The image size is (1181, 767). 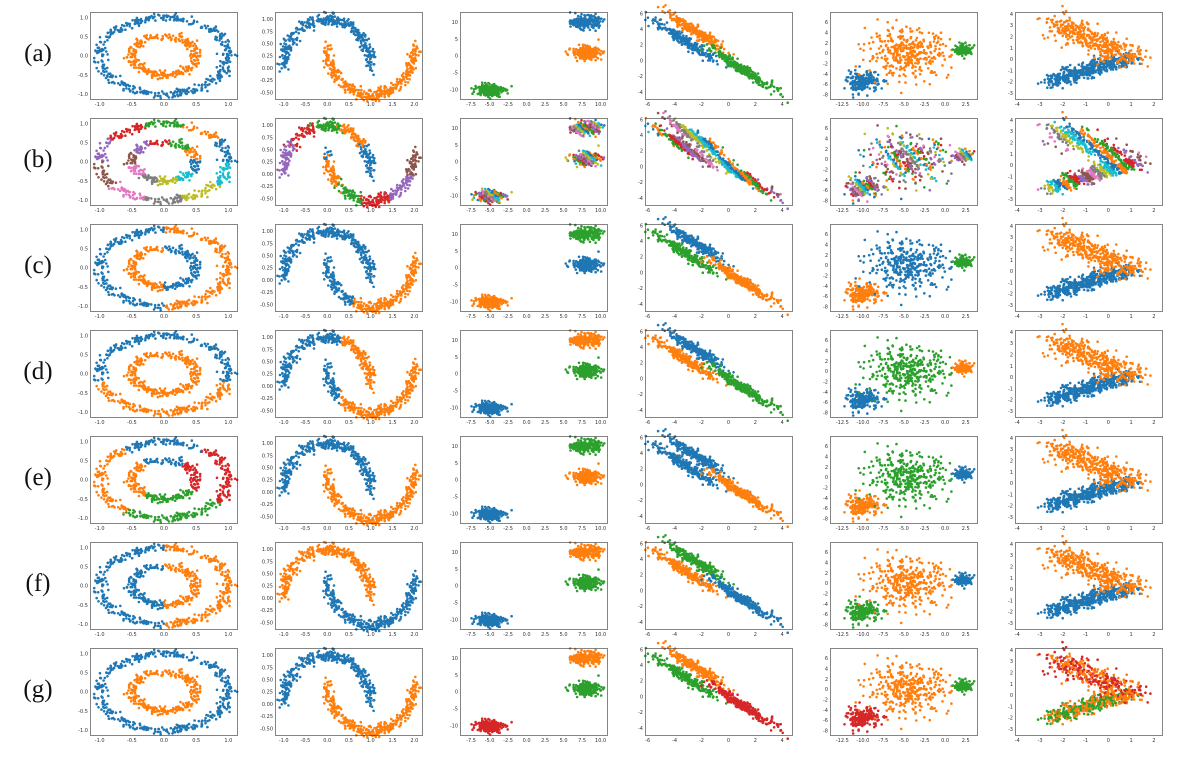 What do you see at coordinates (165, 56) in the screenshot?
I see `points` at bounding box center [165, 56].